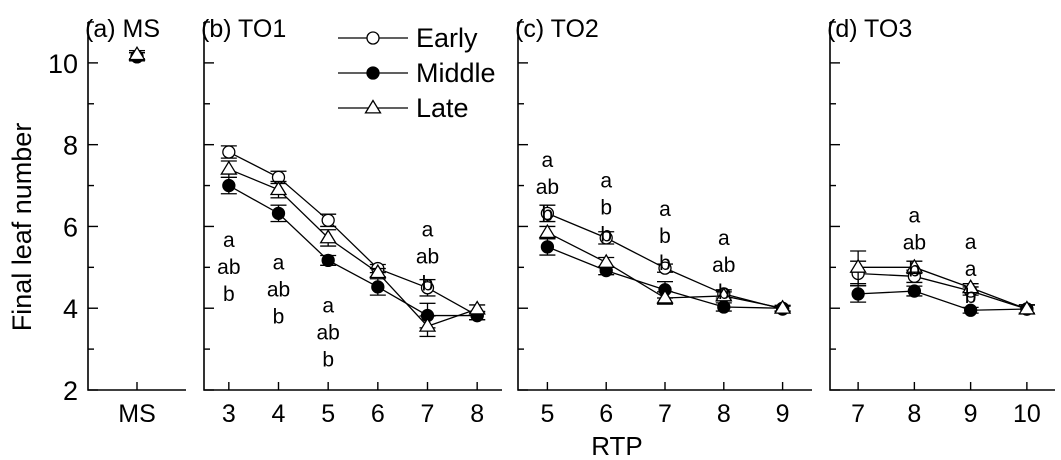  Describe the element at coordinates (373, 38) in the screenshot. I see `legend-marker` at that location.